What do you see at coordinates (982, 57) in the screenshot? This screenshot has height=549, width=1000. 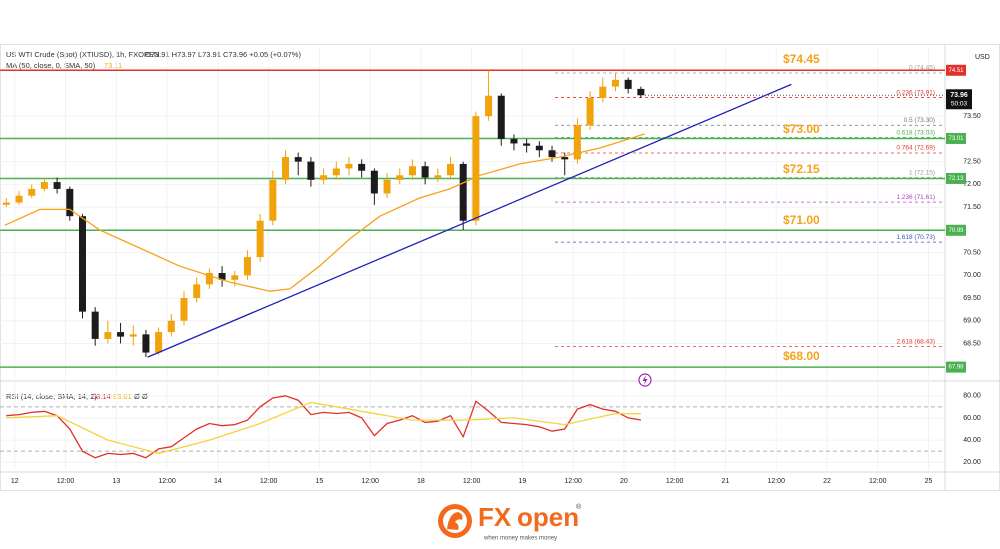 I see `currency: USD` at bounding box center [982, 57].